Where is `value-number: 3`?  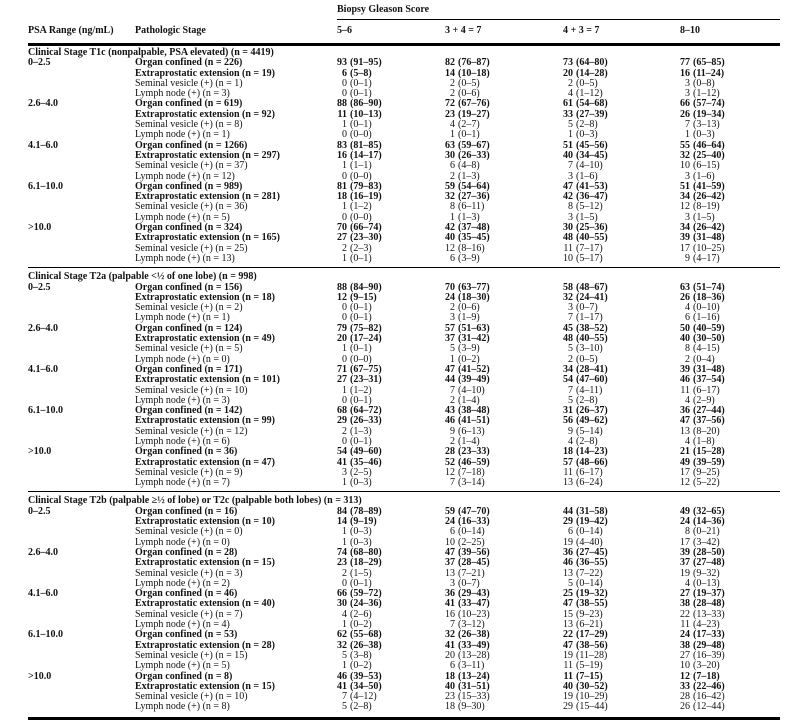 value-number: 3 is located at coordinates (570, 308).